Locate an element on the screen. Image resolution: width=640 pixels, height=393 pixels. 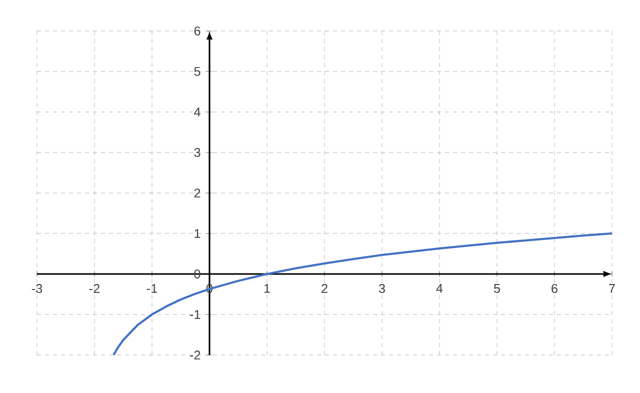
x-tick-label: 5 is located at coordinates (497, 288).